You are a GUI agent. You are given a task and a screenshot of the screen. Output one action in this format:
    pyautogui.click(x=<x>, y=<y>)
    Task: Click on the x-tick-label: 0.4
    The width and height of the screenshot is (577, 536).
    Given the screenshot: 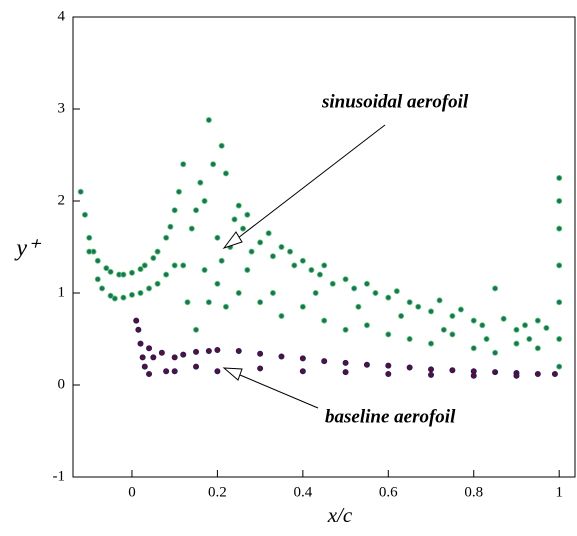 What is the action you would take?
    pyautogui.click(x=302, y=492)
    